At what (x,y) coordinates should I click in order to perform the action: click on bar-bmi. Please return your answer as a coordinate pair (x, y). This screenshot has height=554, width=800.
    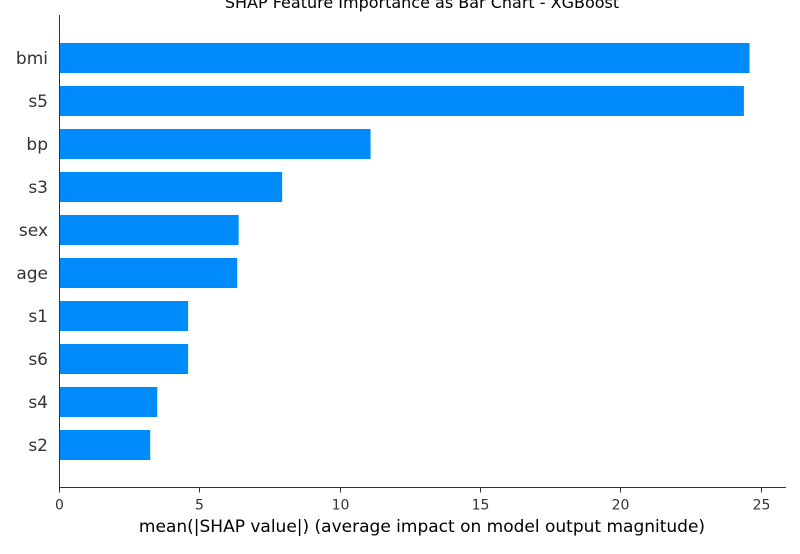
    Looking at the image, I should click on (405, 58).